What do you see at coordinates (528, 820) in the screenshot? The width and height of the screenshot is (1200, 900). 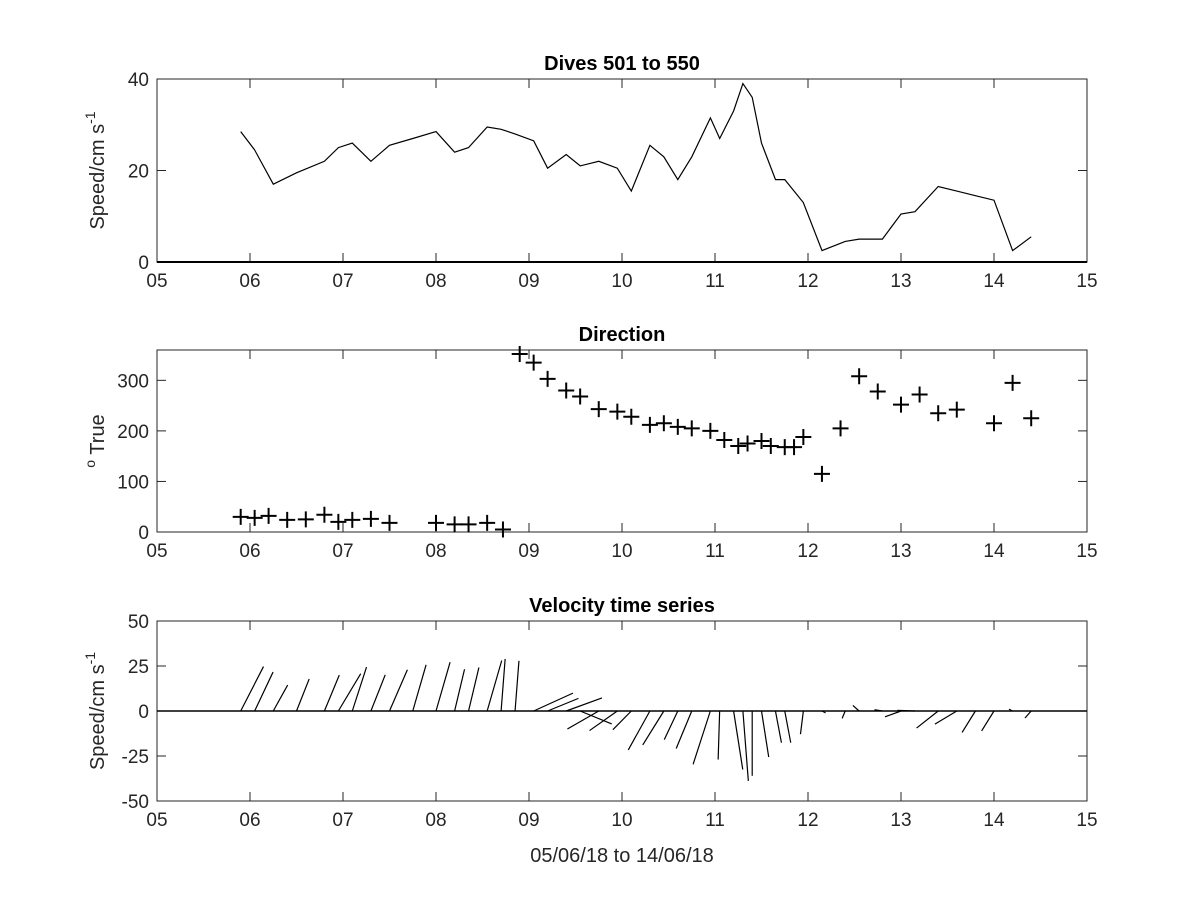 I see `x-tick-label: 09` at bounding box center [528, 820].